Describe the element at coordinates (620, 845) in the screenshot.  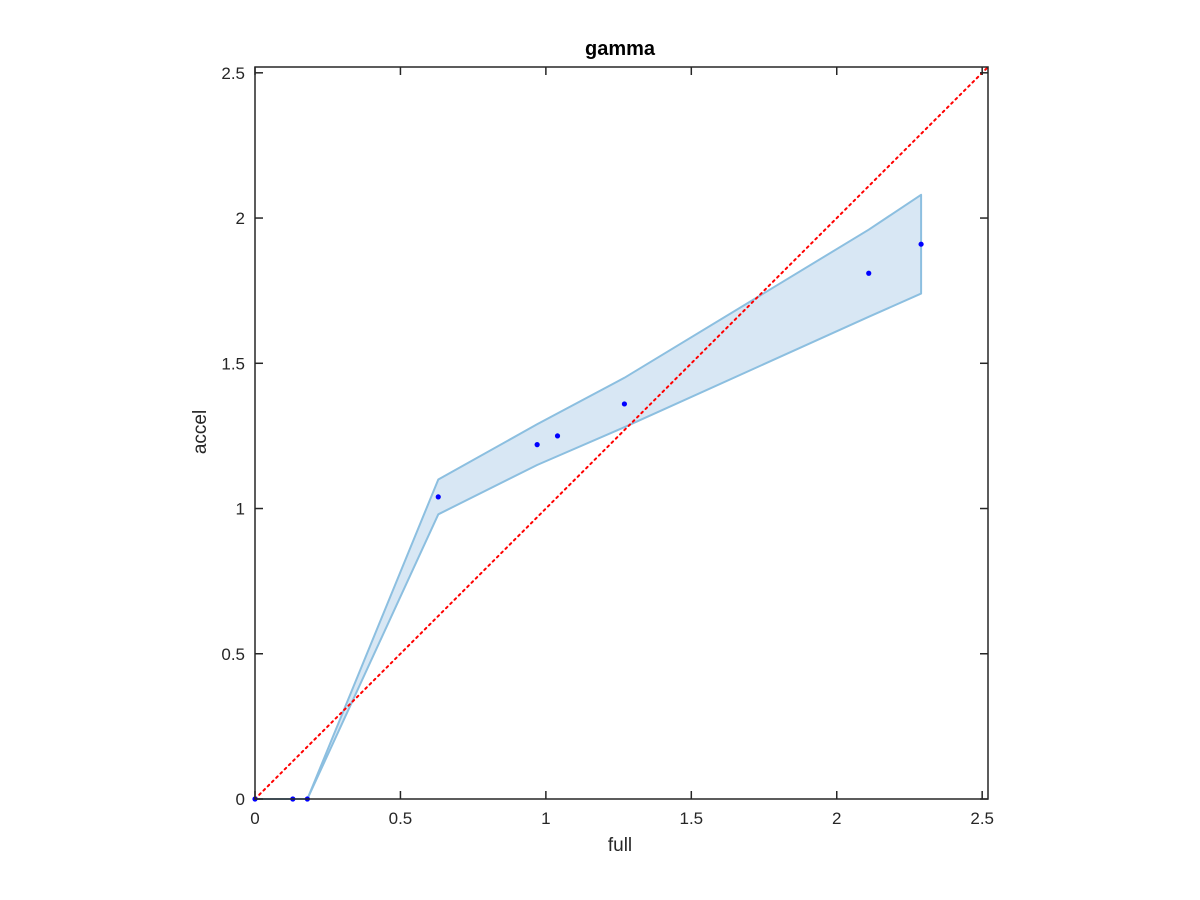
I see `x-axis-label: full` at that location.